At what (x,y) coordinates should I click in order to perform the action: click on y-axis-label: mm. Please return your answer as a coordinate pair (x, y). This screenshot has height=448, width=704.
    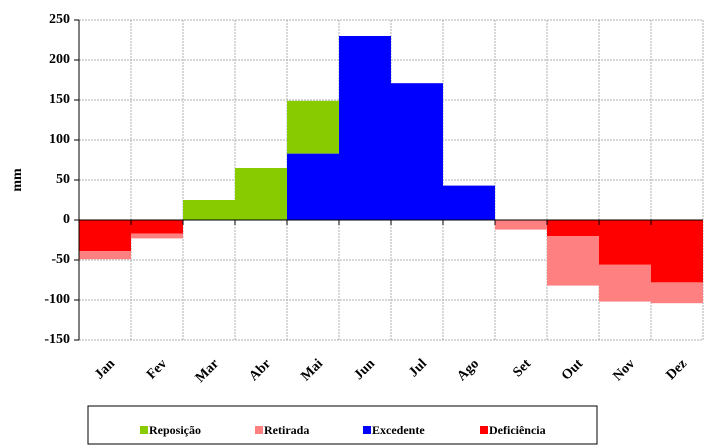
    Looking at the image, I should click on (17, 180).